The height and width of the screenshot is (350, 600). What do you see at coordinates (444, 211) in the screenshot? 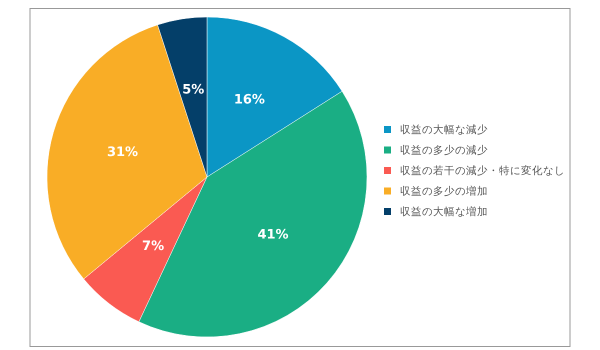
I see `legend-label: 収益の大幅な増加` at bounding box center [444, 211].